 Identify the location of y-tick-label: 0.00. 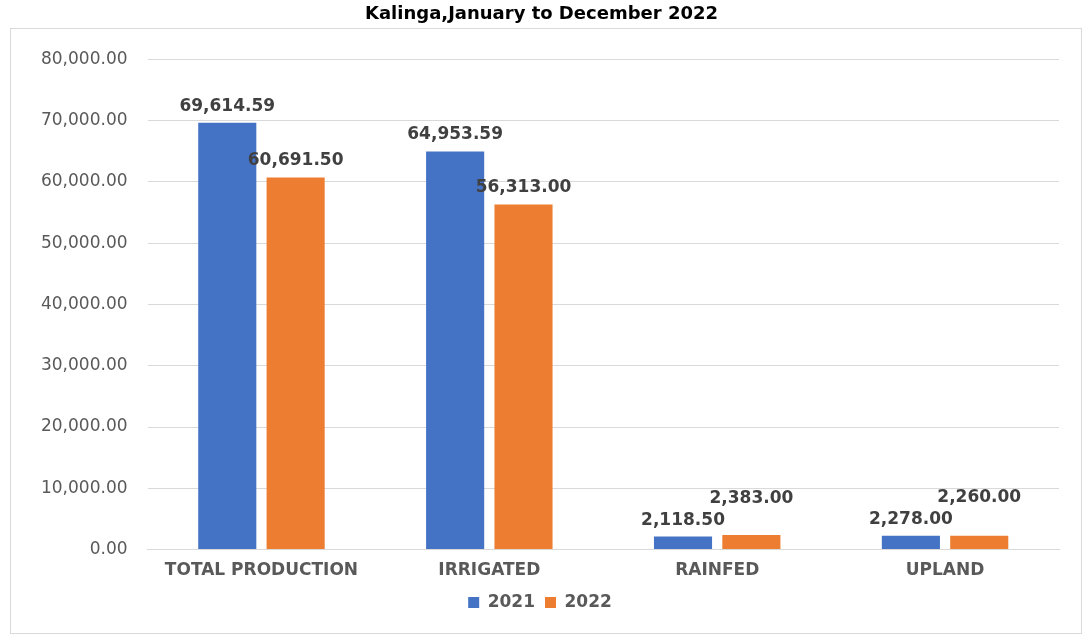
(108, 548).